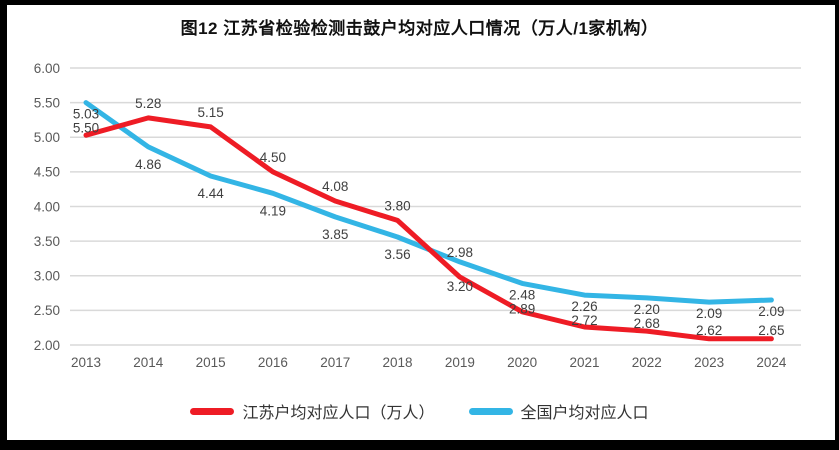 Image resolution: width=839 pixels, height=450 pixels. What do you see at coordinates (273, 210) in the screenshot?
I see `national-data-label: 4.19` at bounding box center [273, 210].